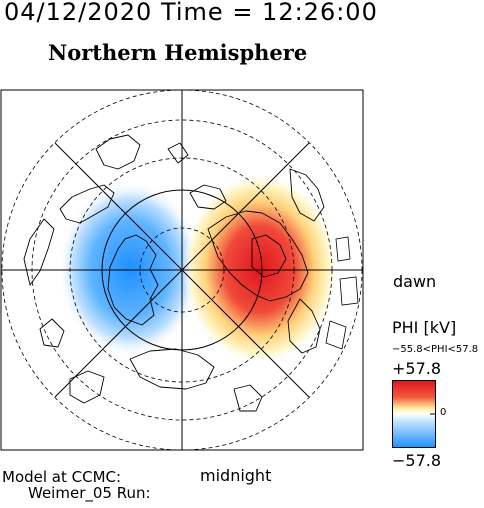 The image size is (484, 508). I want to click on colorbar-max-label: +57.8, so click(417, 368).